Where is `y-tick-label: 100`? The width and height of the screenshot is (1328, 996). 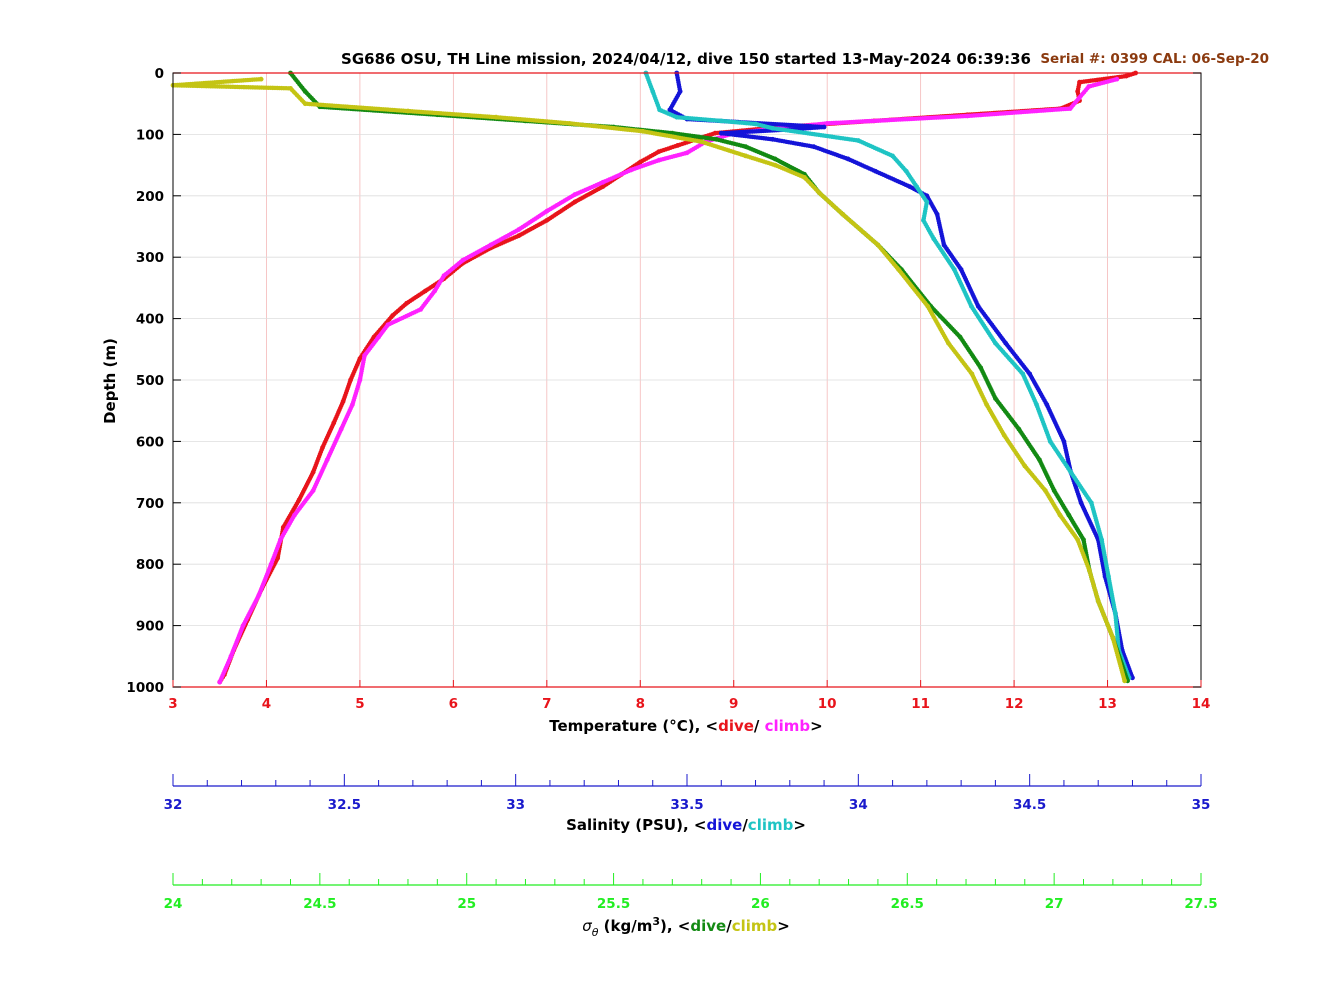 y-tick-label: 100 is located at coordinates (150, 135).